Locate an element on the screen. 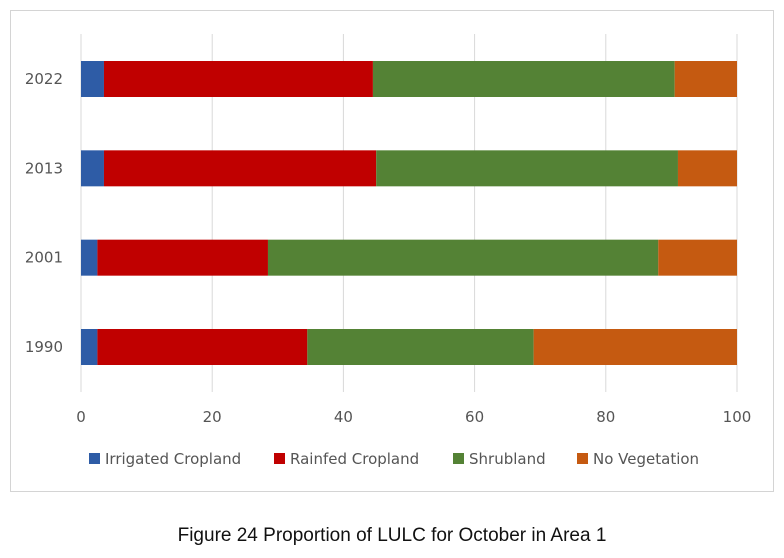  y-tick-label: 2022 is located at coordinates (44, 79).